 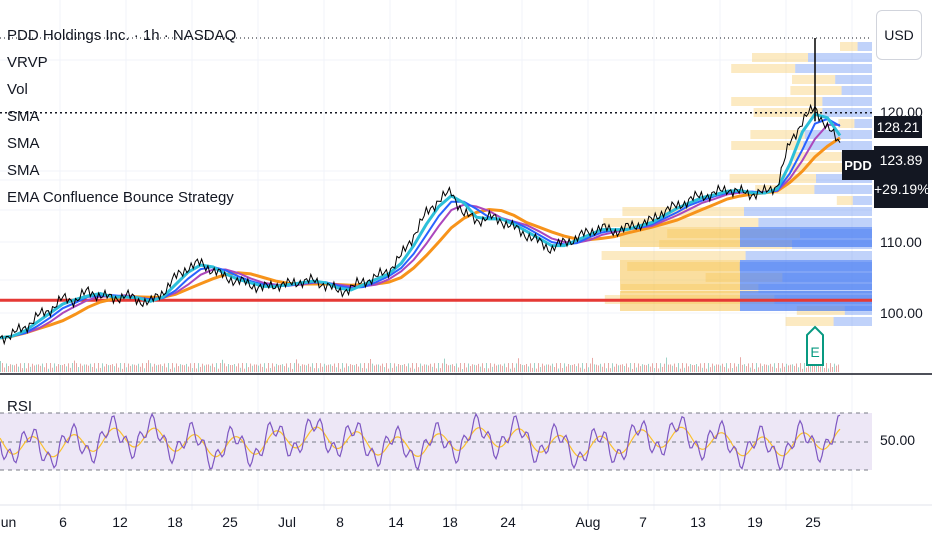 What do you see at coordinates (588, 522) in the screenshot?
I see `time-axis-label: Aug` at bounding box center [588, 522].